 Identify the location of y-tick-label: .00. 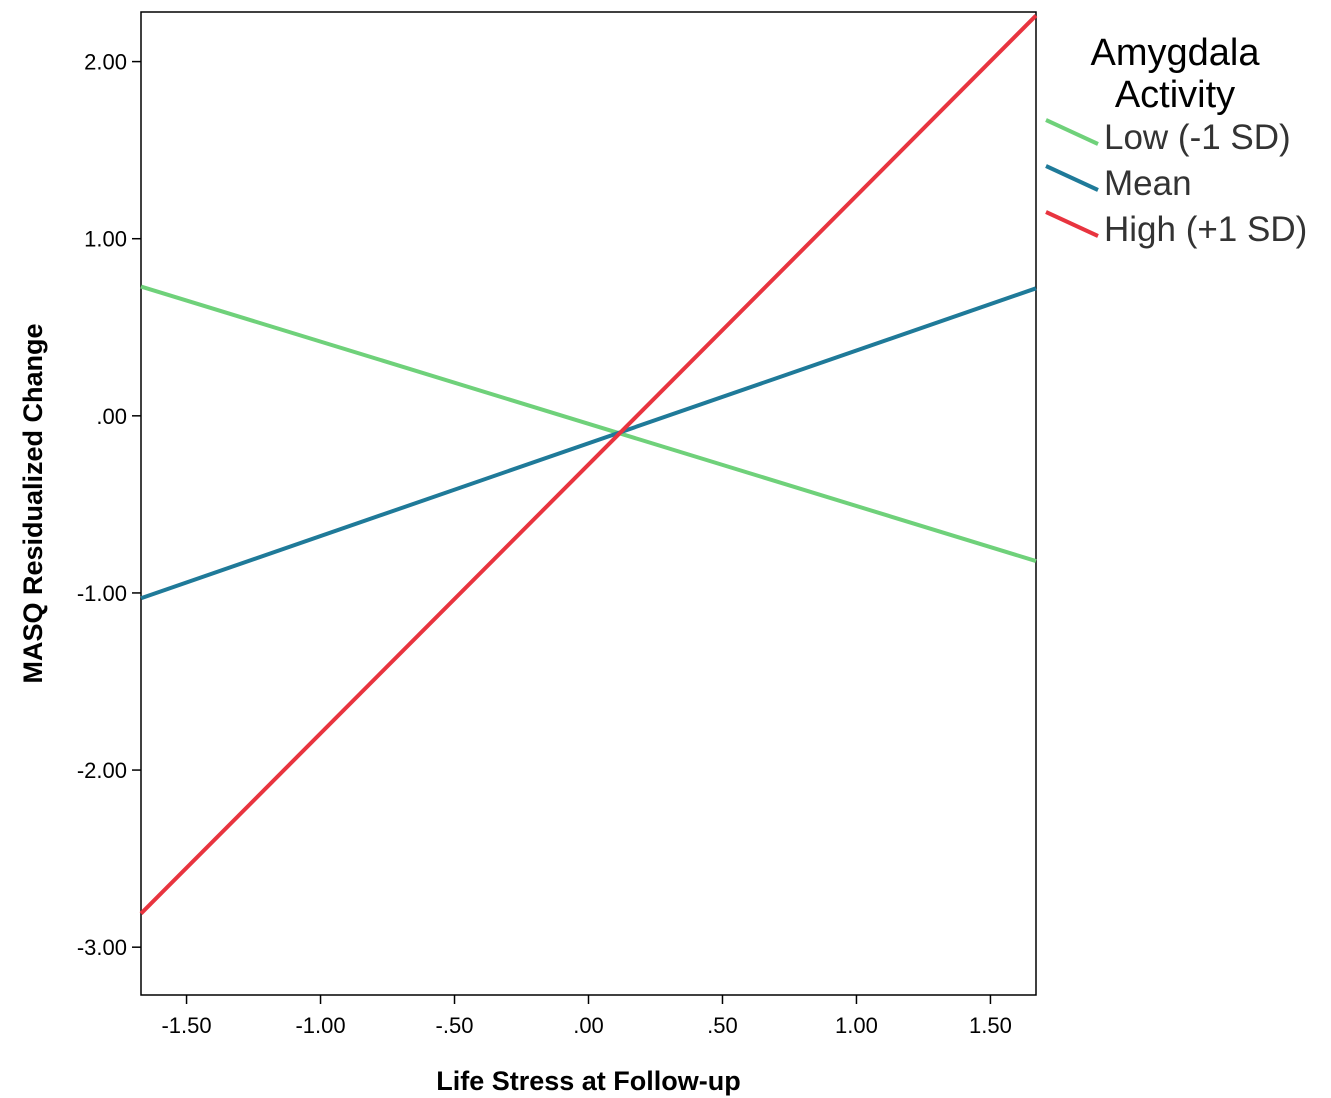
(111, 416).